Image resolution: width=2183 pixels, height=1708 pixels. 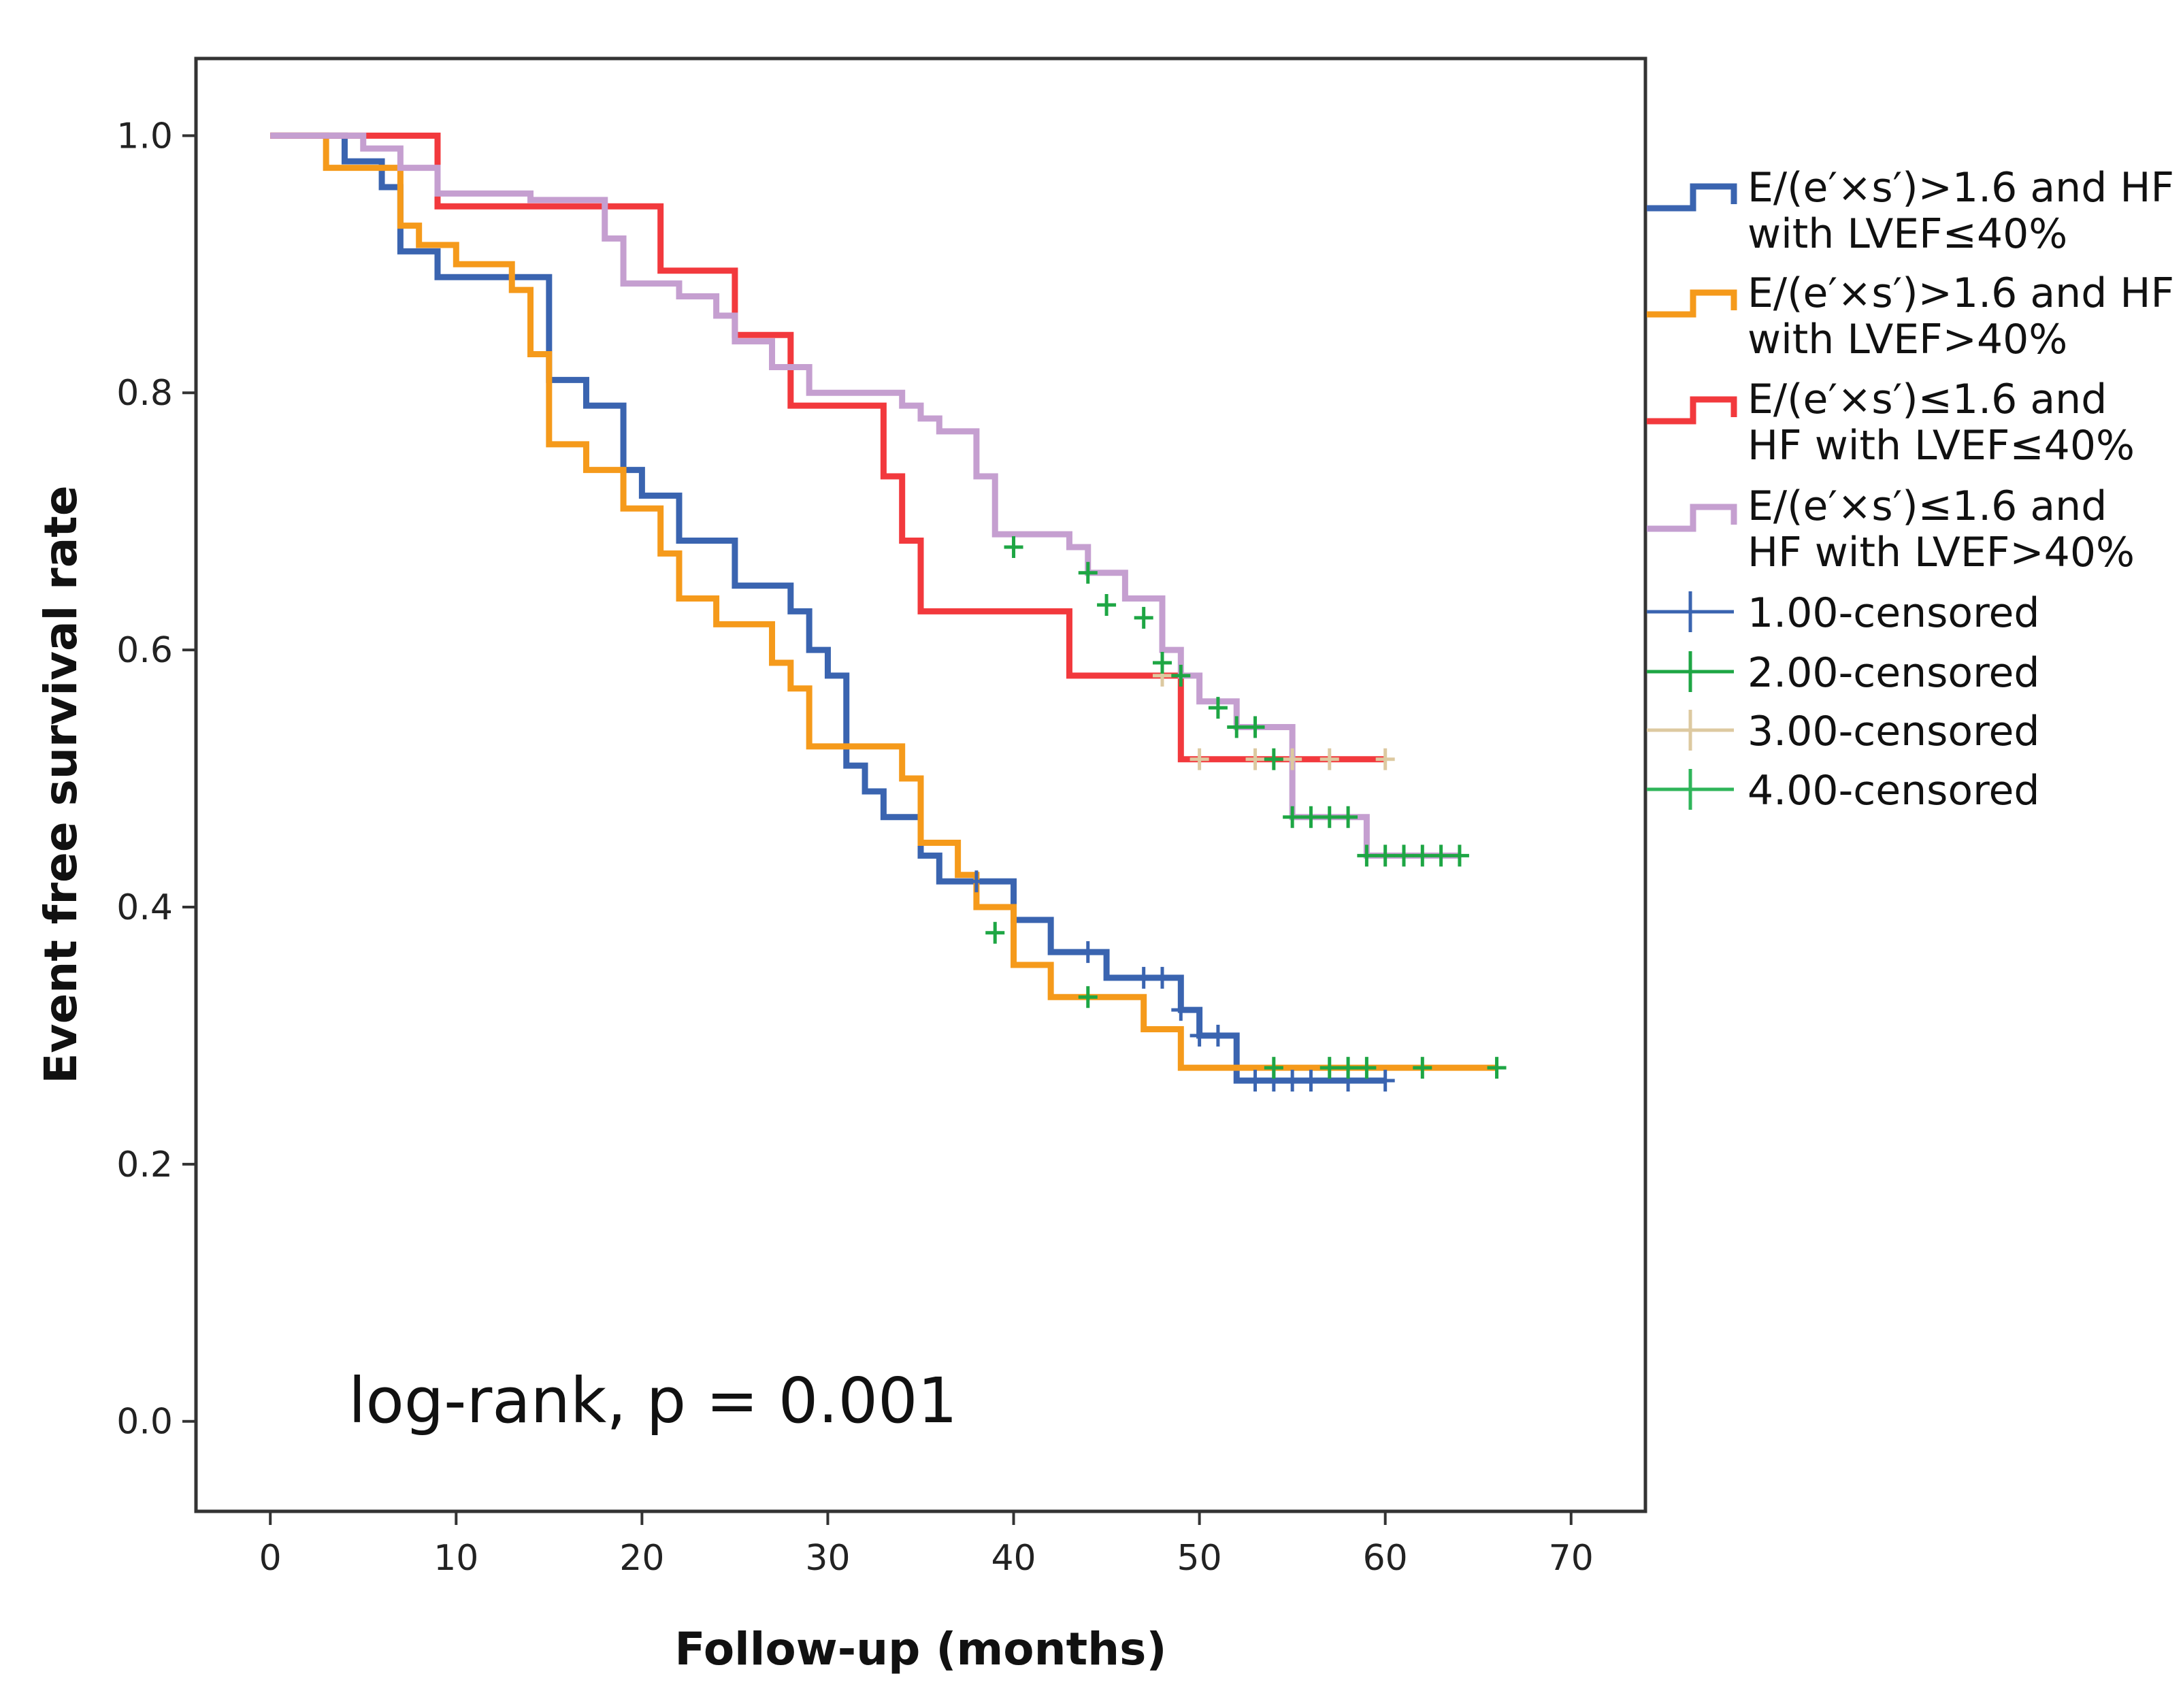 I want to click on x-tick-label: 60, so click(x=1385, y=1559).